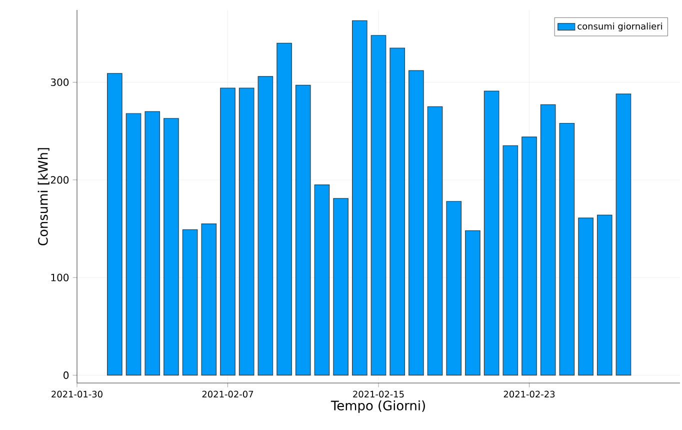 This screenshot has height=430, width=682. I want to click on x-tick-label: 2021-02-07, so click(228, 394).